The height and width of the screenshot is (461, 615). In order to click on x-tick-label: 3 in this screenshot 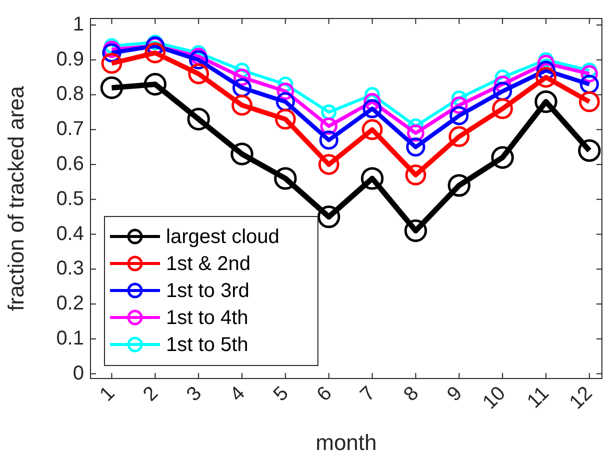, I will do `click(194, 394)`.